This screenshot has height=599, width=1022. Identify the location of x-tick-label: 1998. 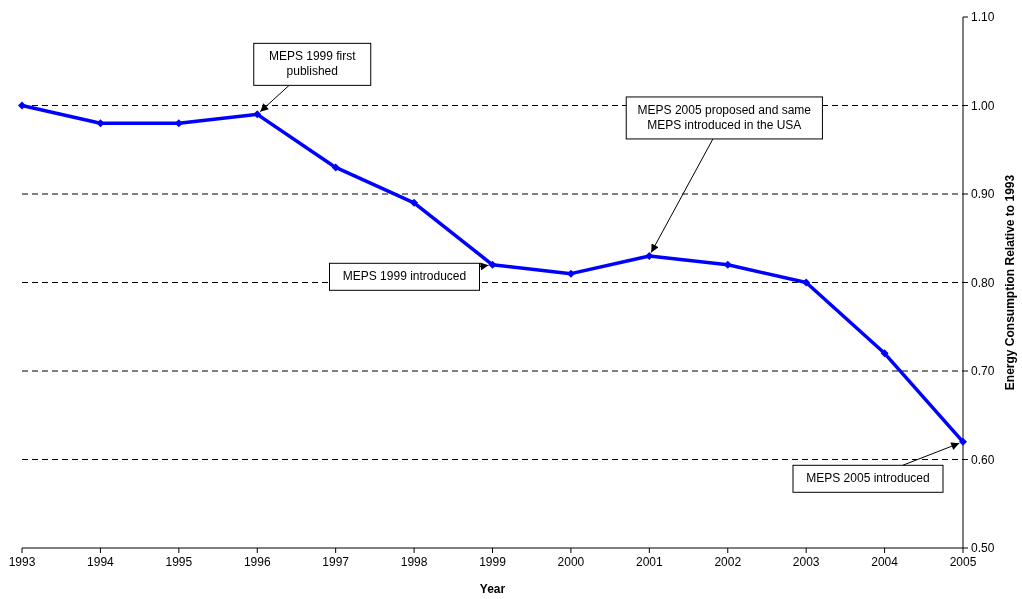
(414, 562).